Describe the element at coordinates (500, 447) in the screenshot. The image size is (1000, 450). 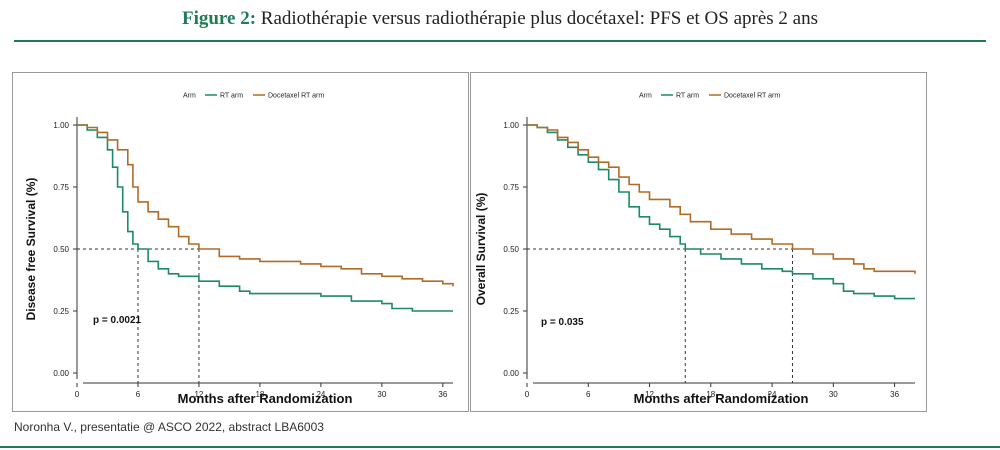
I see `bottom-divider` at that location.